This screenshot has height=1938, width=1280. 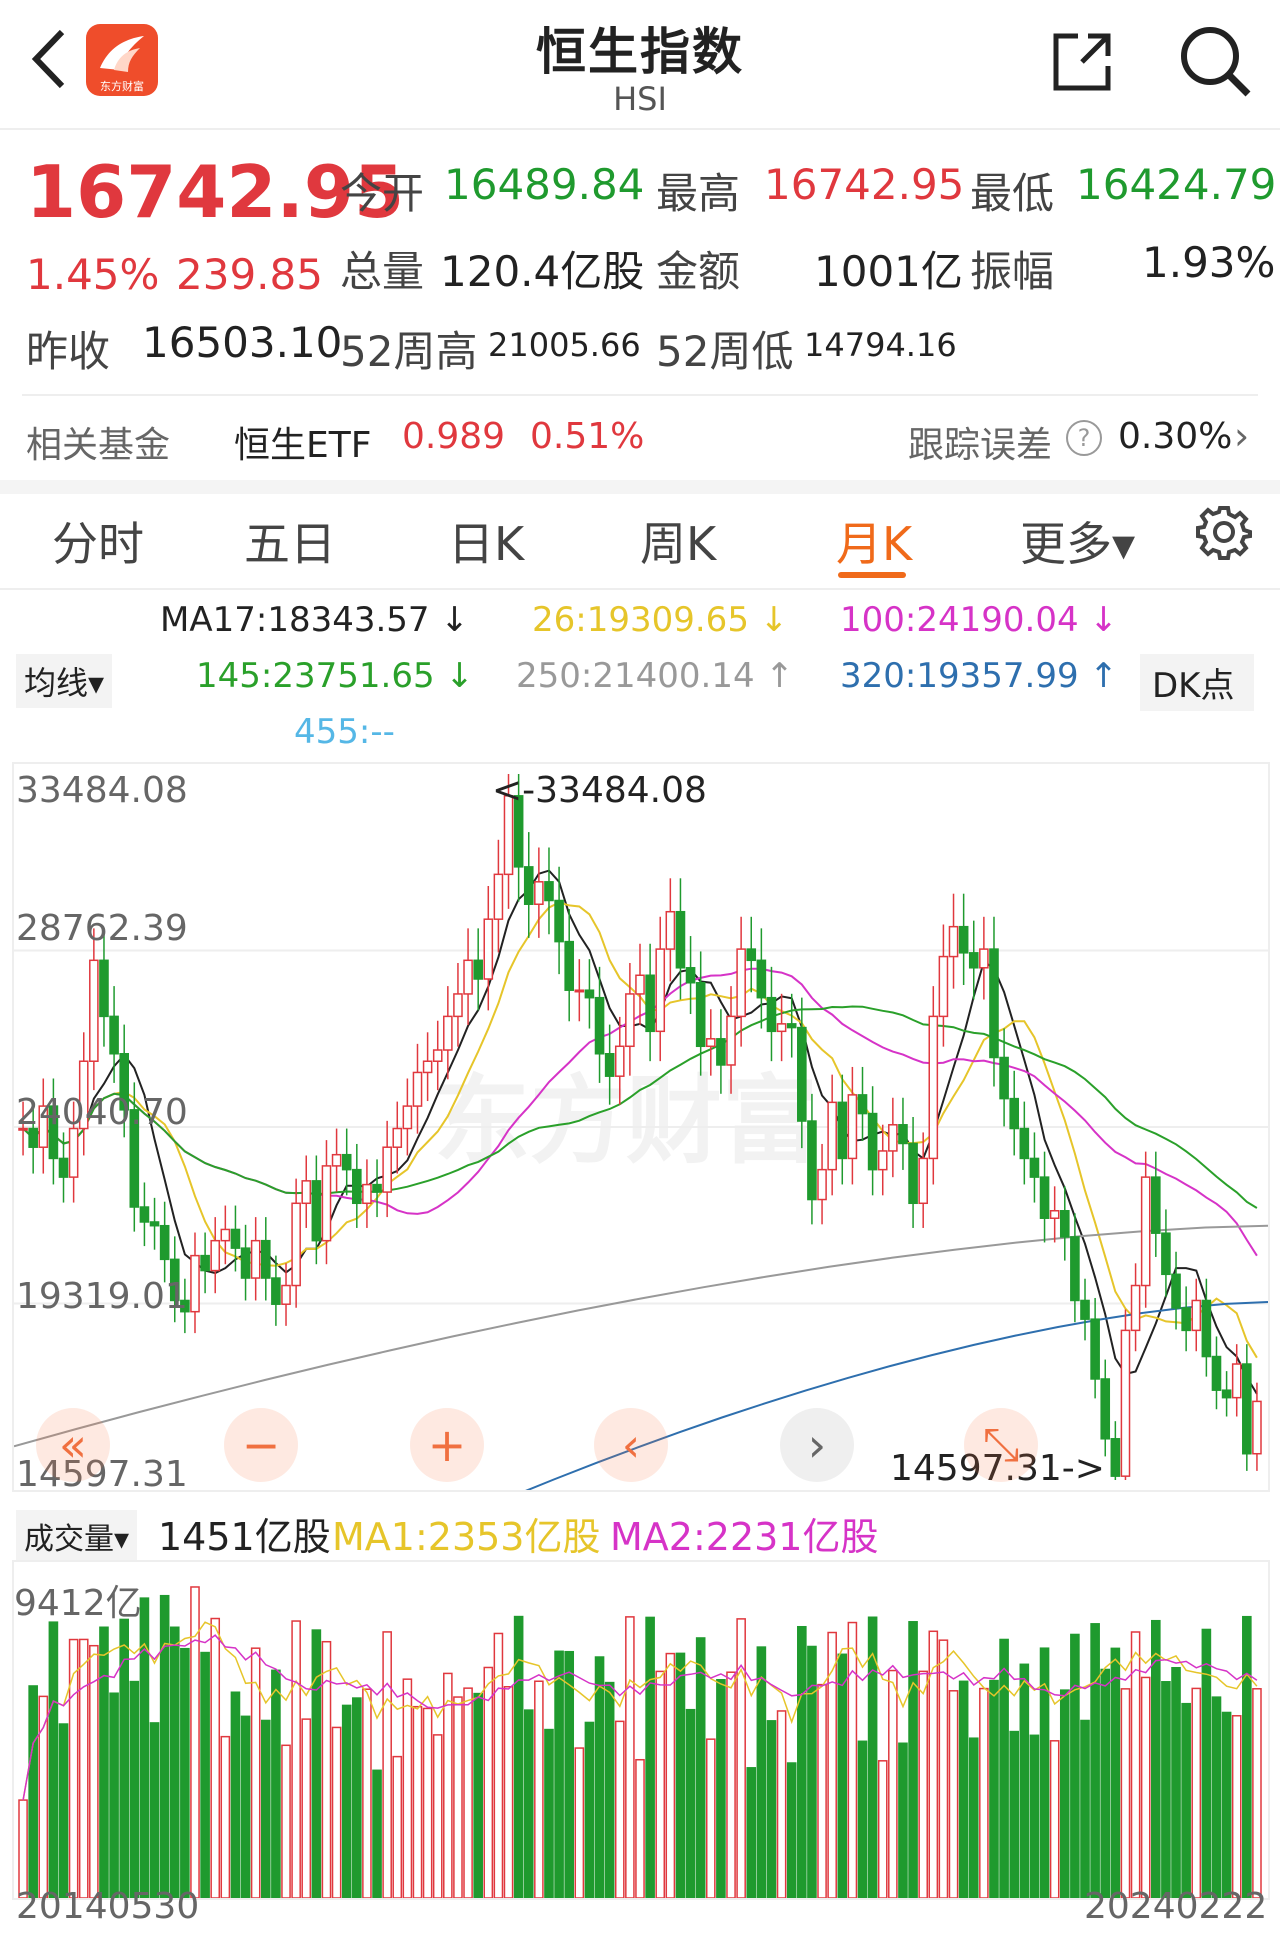 I want to click on start-date: 20140530, so click(x=108, y=1906).